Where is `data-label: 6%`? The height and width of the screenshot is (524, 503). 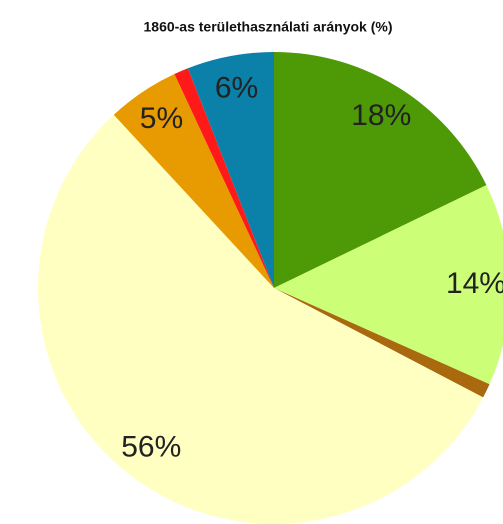
data-label: 6% is located at coordinates (236, 87).